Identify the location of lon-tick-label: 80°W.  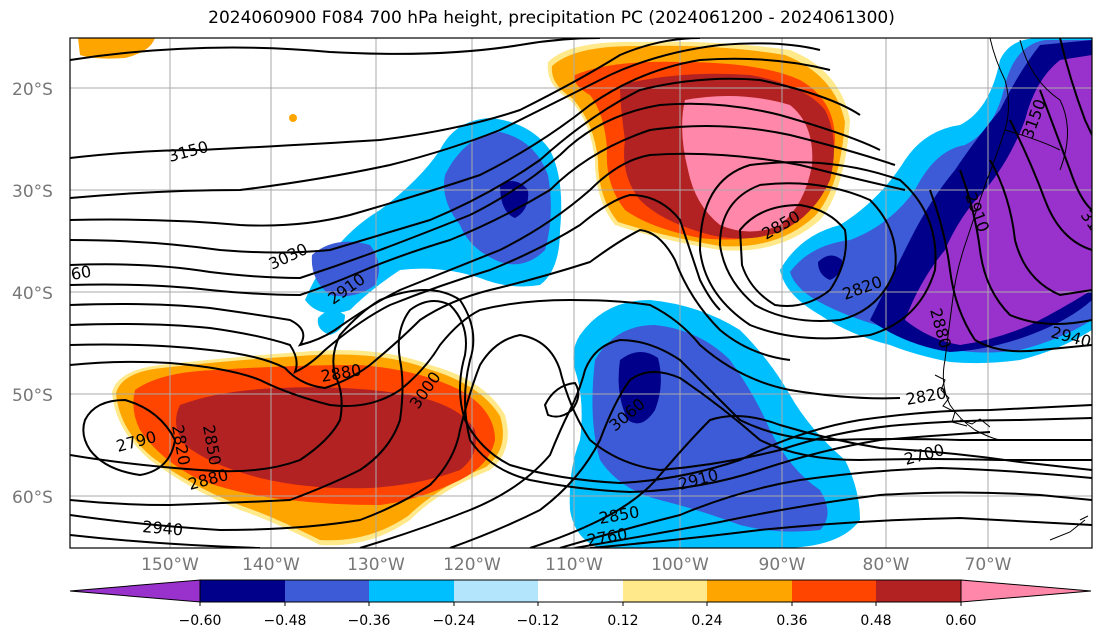
(886, 565).